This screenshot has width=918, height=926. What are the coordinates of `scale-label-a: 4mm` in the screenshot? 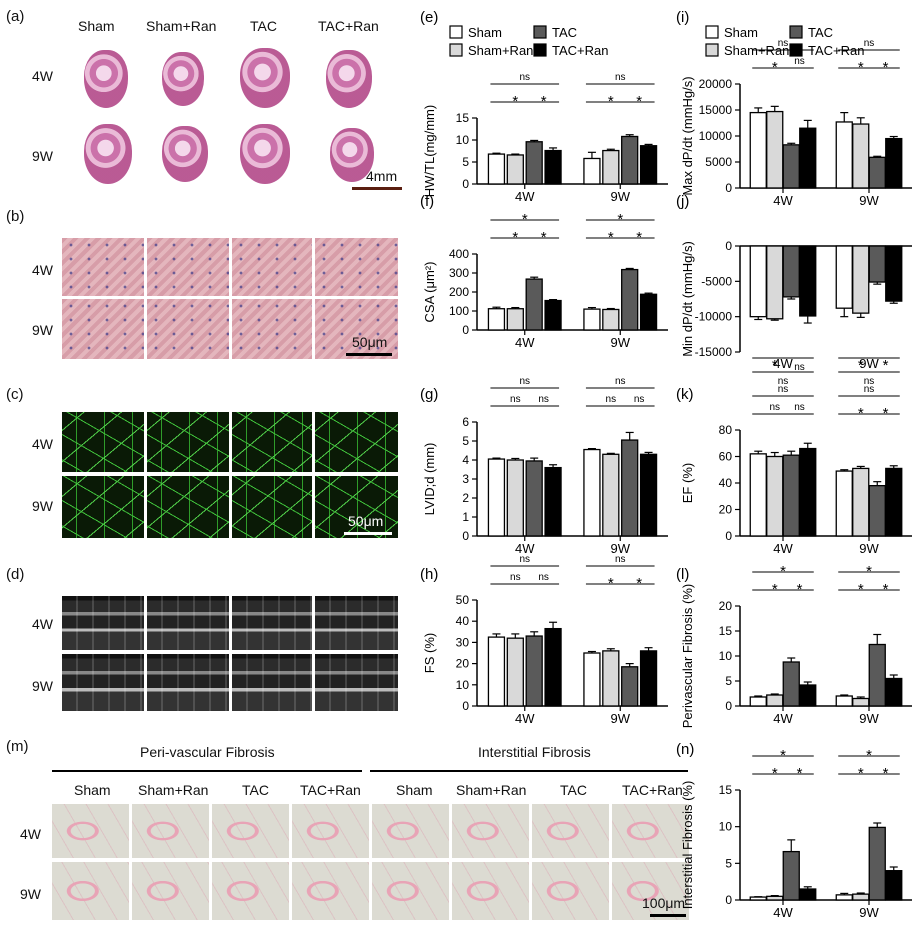 It's located at (382, 176).